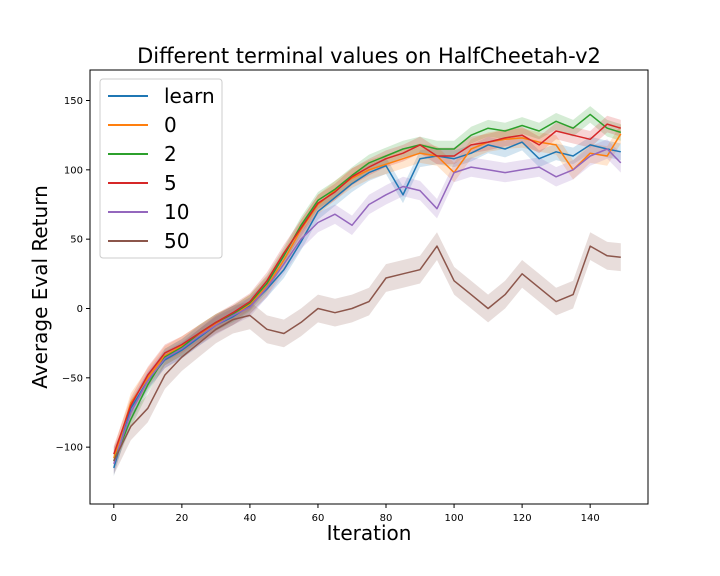 This screenshot has height=576, width=720. I want to click on x-tick-label: 120, so click(522, 518).